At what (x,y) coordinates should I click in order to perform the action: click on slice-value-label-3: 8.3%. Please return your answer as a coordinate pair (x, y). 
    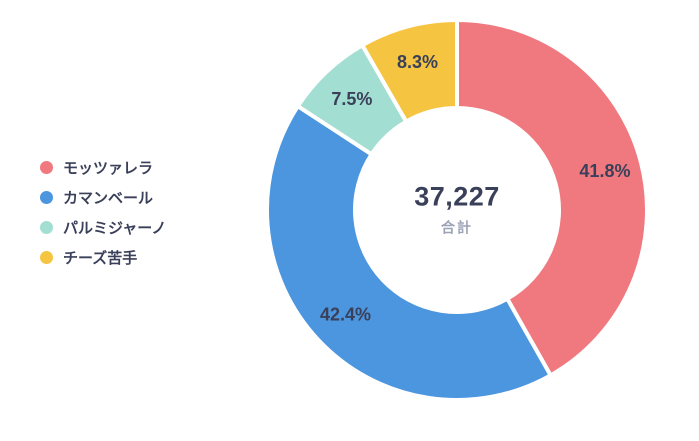
    Looking at the image, I should click on (417, 62).